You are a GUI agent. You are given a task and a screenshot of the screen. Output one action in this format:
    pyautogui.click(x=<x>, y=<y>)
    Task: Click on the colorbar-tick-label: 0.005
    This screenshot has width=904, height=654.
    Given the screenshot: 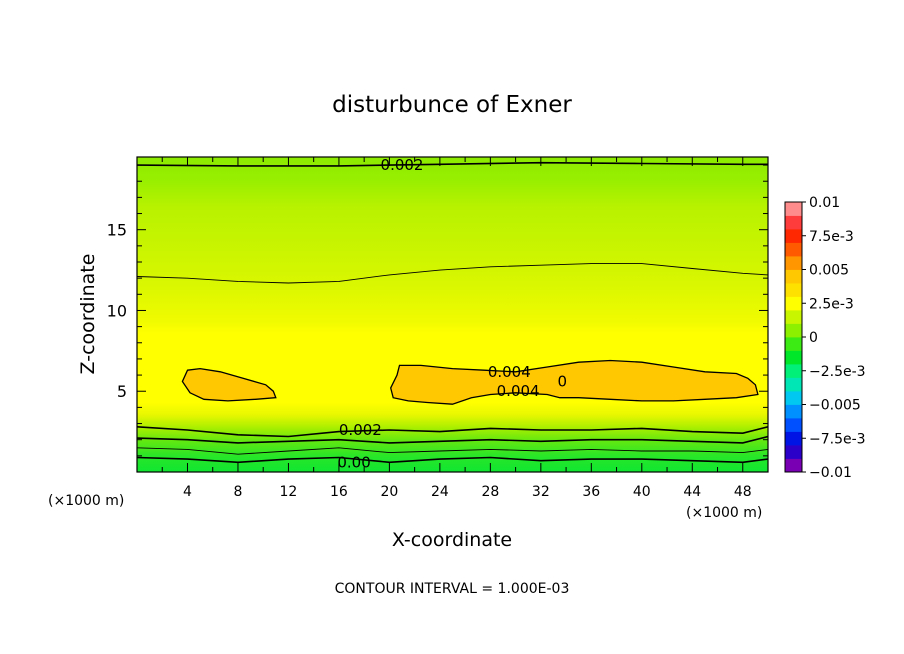 What is the action you would take?
    pyautogui.click(x=829, y=271)
    